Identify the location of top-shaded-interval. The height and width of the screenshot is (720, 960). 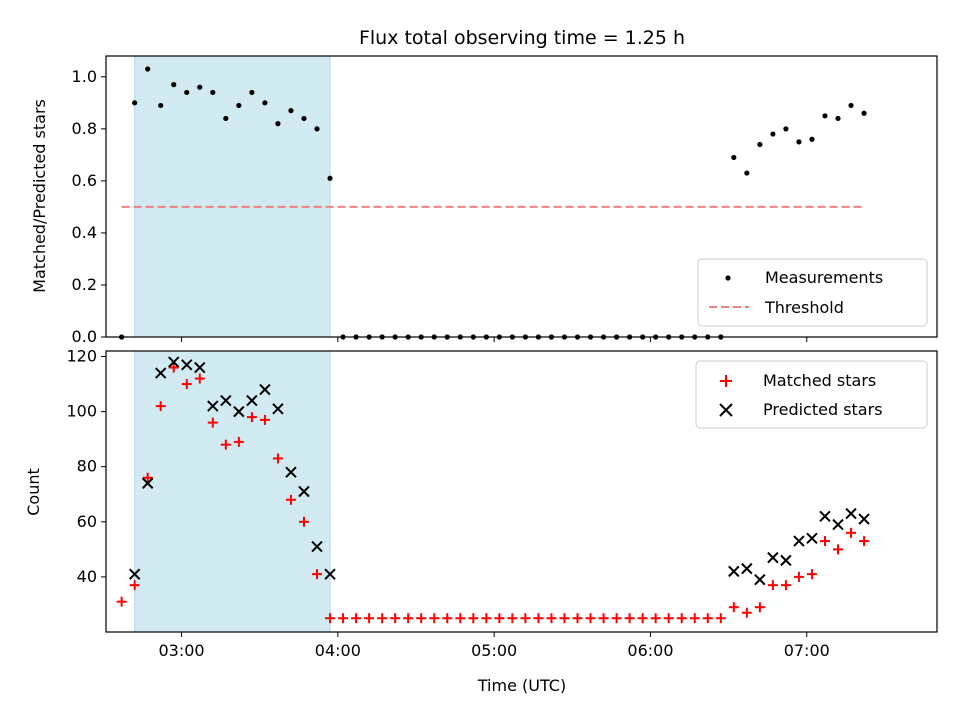
(232, 196).